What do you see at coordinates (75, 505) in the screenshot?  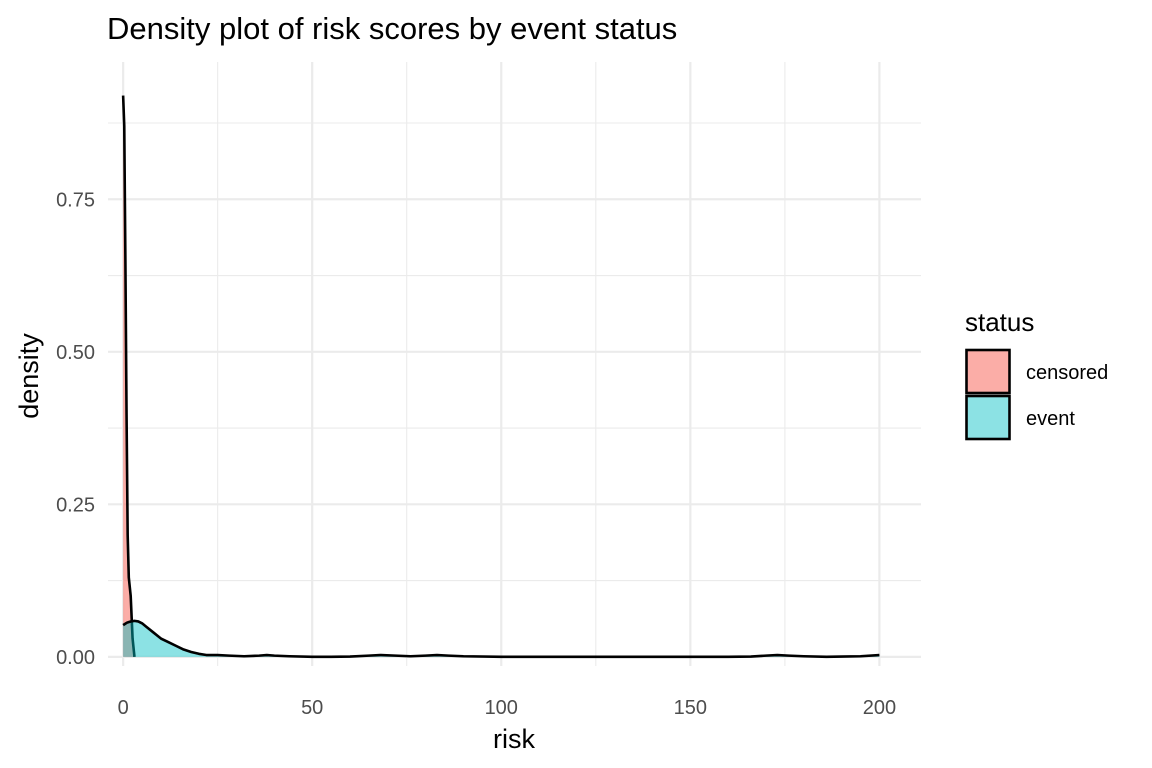 I see `y-tick-label: 0.25` at bounding box center [75, 505].